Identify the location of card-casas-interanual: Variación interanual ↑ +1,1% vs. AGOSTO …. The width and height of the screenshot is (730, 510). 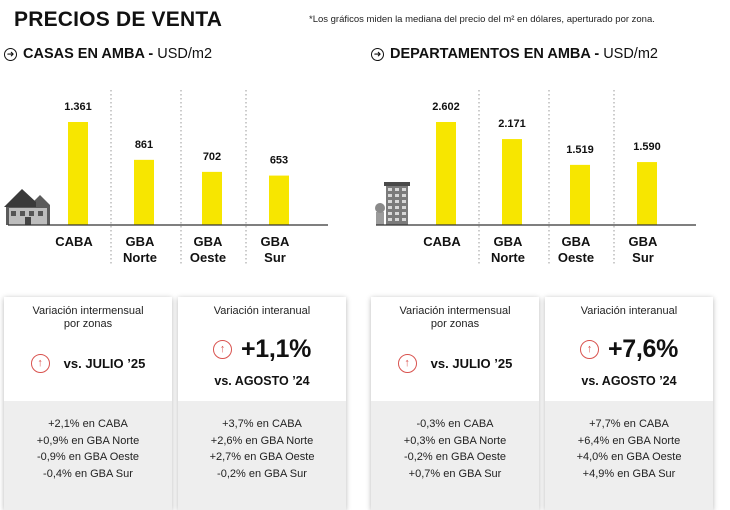
(262, 403).